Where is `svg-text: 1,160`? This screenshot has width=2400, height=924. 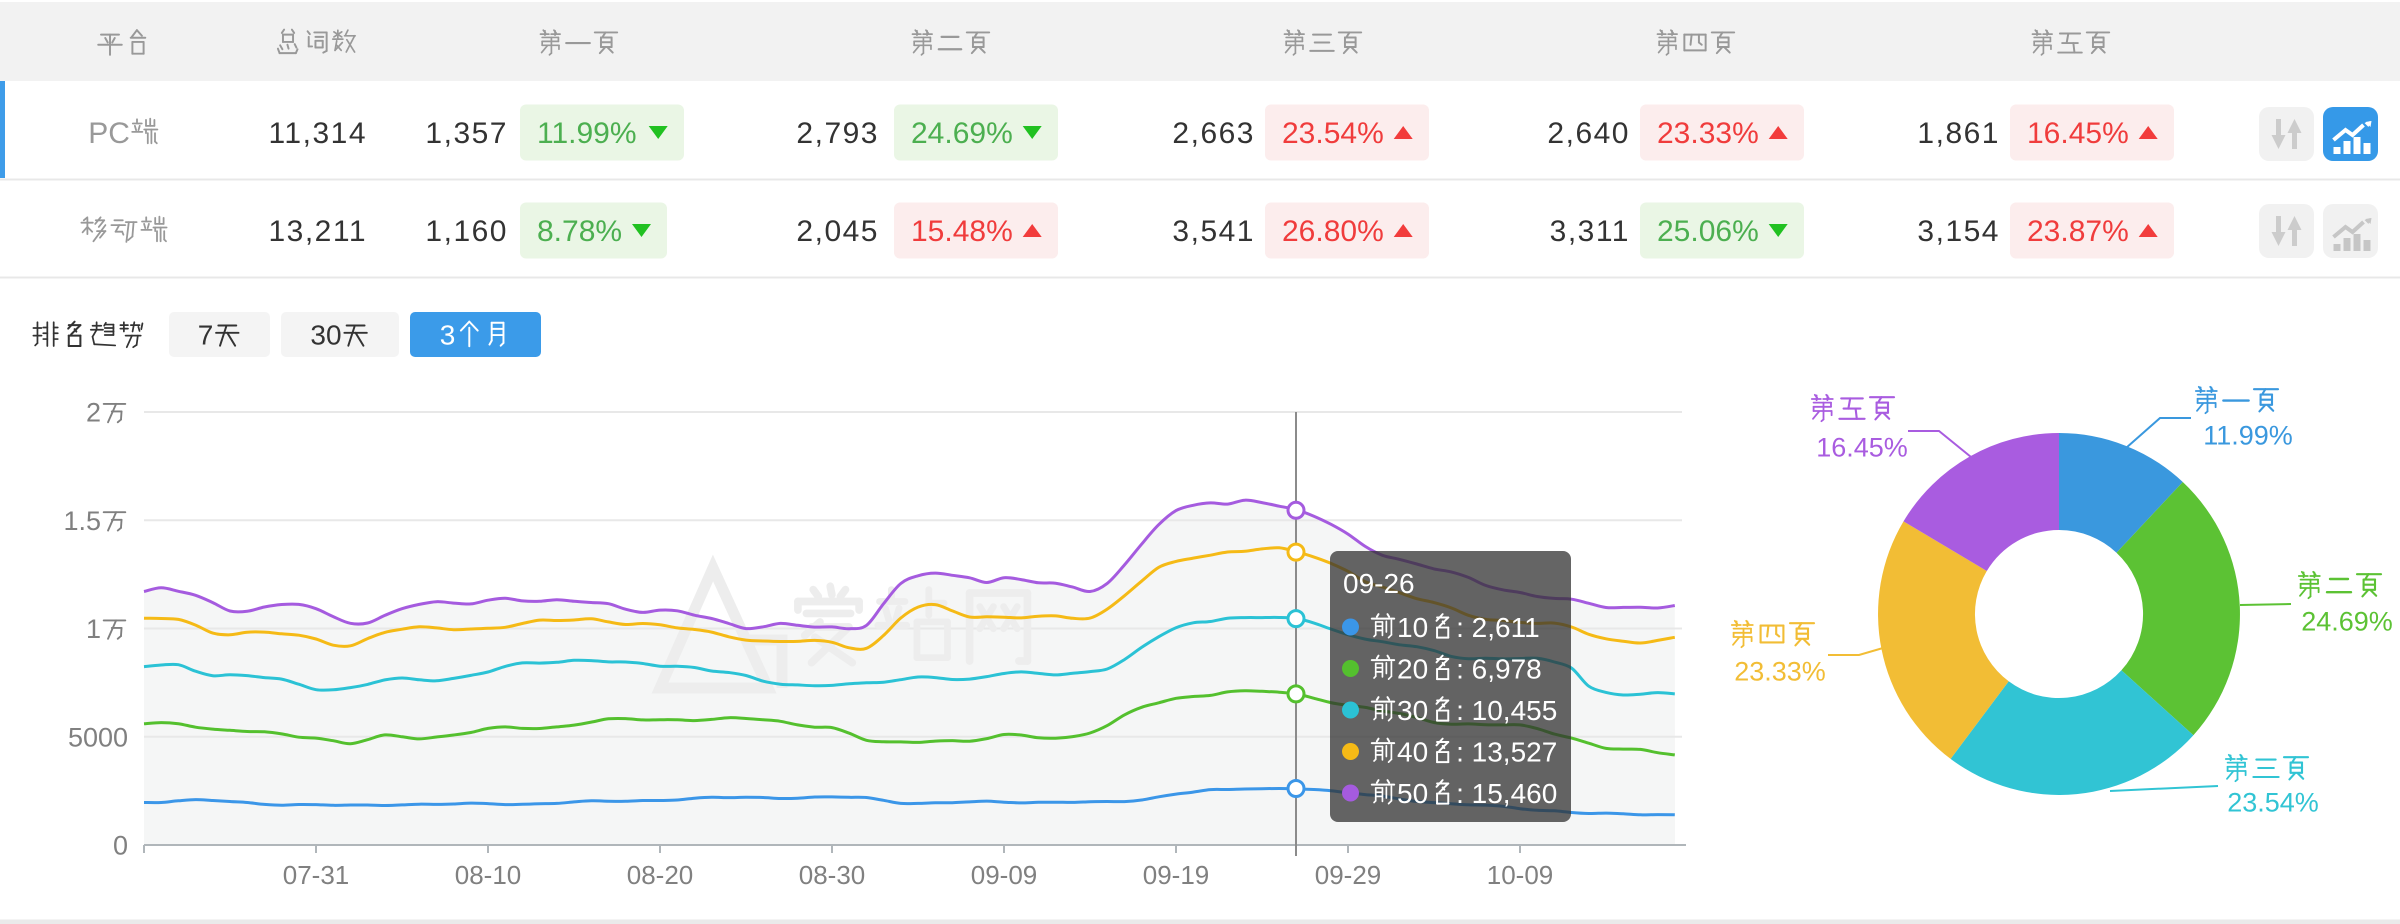
svg-text: 1,160 is located at coordinates (466, 231).